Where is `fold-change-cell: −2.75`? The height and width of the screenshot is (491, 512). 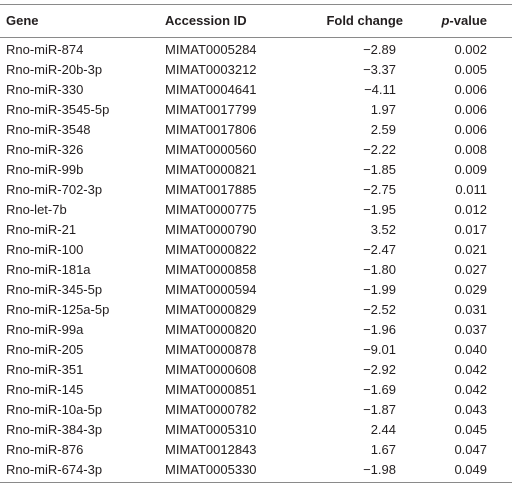
fold-change-cell: −2.75 is located at coordinates (379, 189).